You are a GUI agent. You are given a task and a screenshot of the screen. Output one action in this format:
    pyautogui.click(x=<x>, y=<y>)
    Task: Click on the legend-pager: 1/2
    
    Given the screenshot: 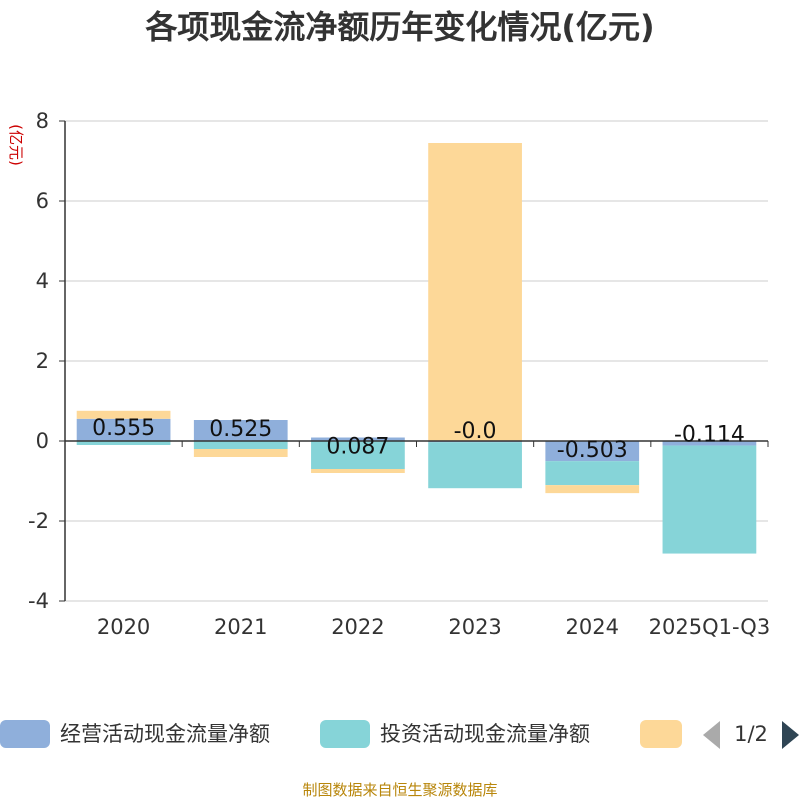 What is the action you would take?
    pyautogui.click(x=751, y=735)
    